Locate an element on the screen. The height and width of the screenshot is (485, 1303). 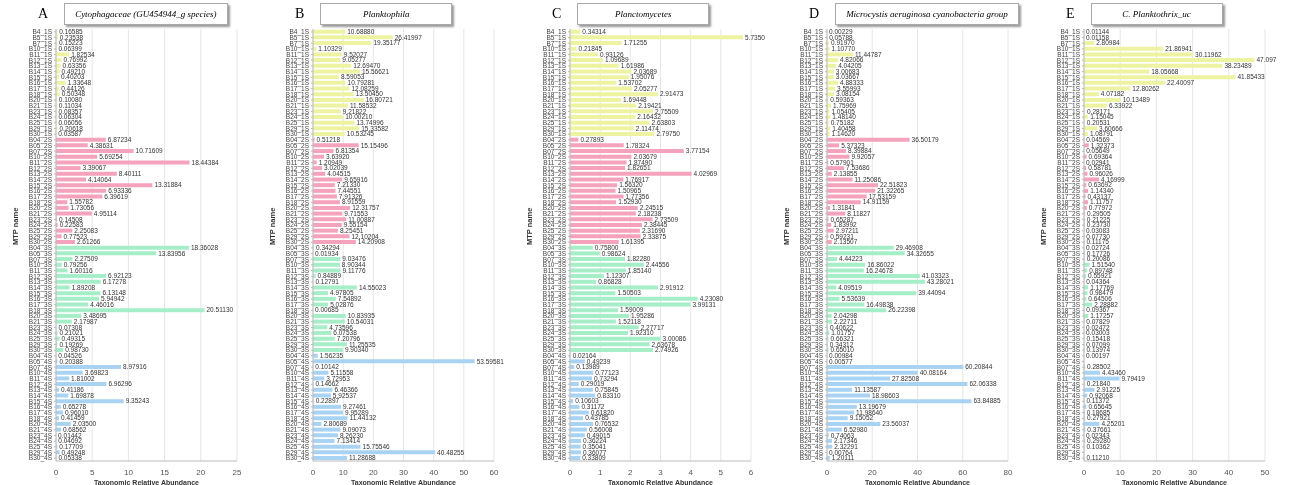
text: A is located at coordinates (43, 13).